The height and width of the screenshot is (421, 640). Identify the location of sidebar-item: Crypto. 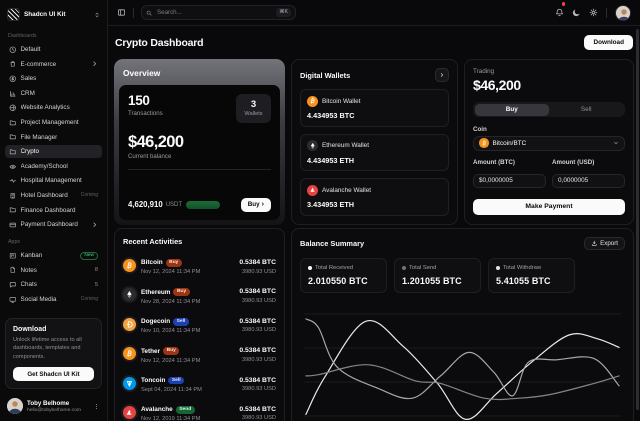
(53, 152).